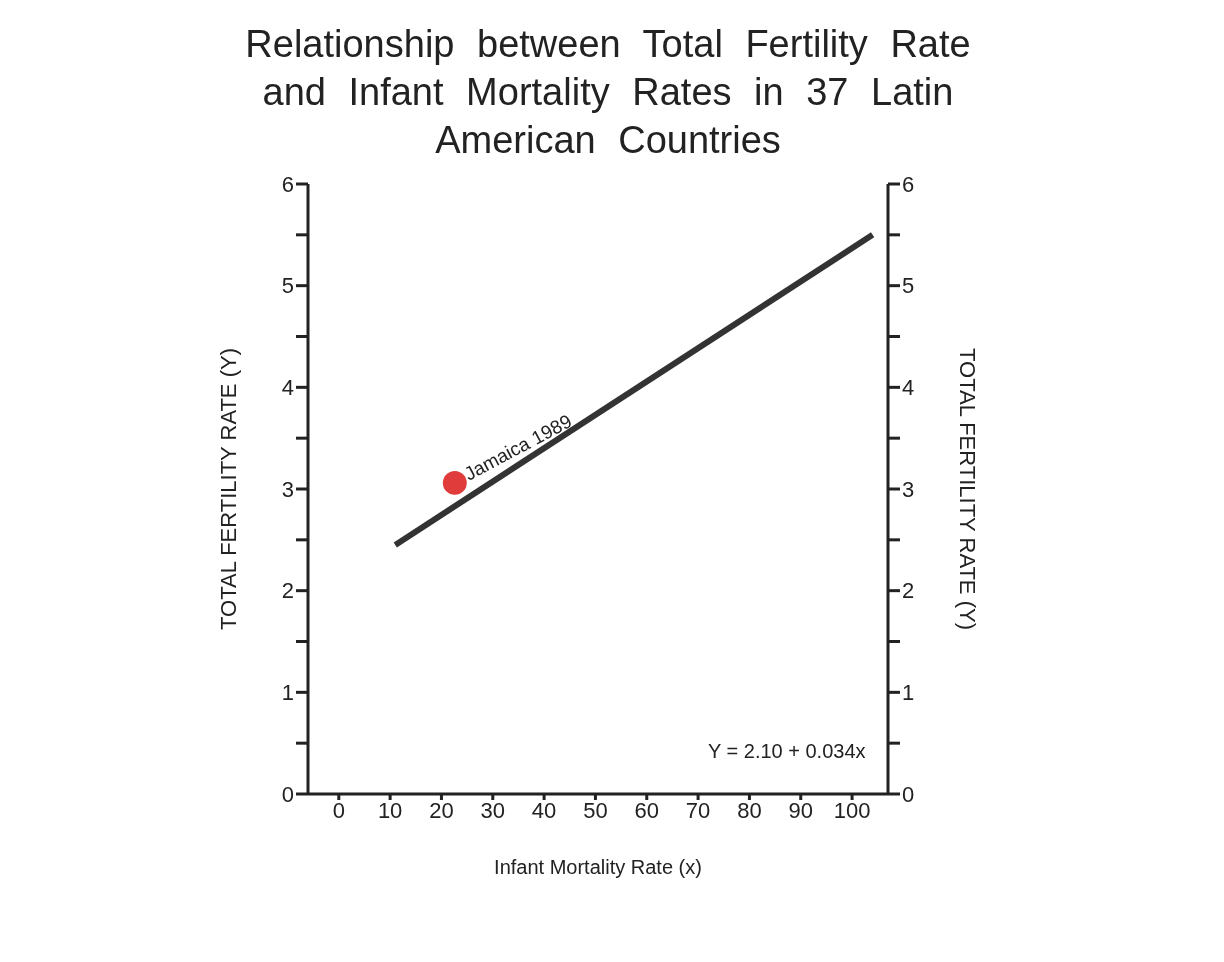 Image resolution: width=1224 pixels, height=962 pixels. I want to click on x-tick-label: 10, so click(390, 810).